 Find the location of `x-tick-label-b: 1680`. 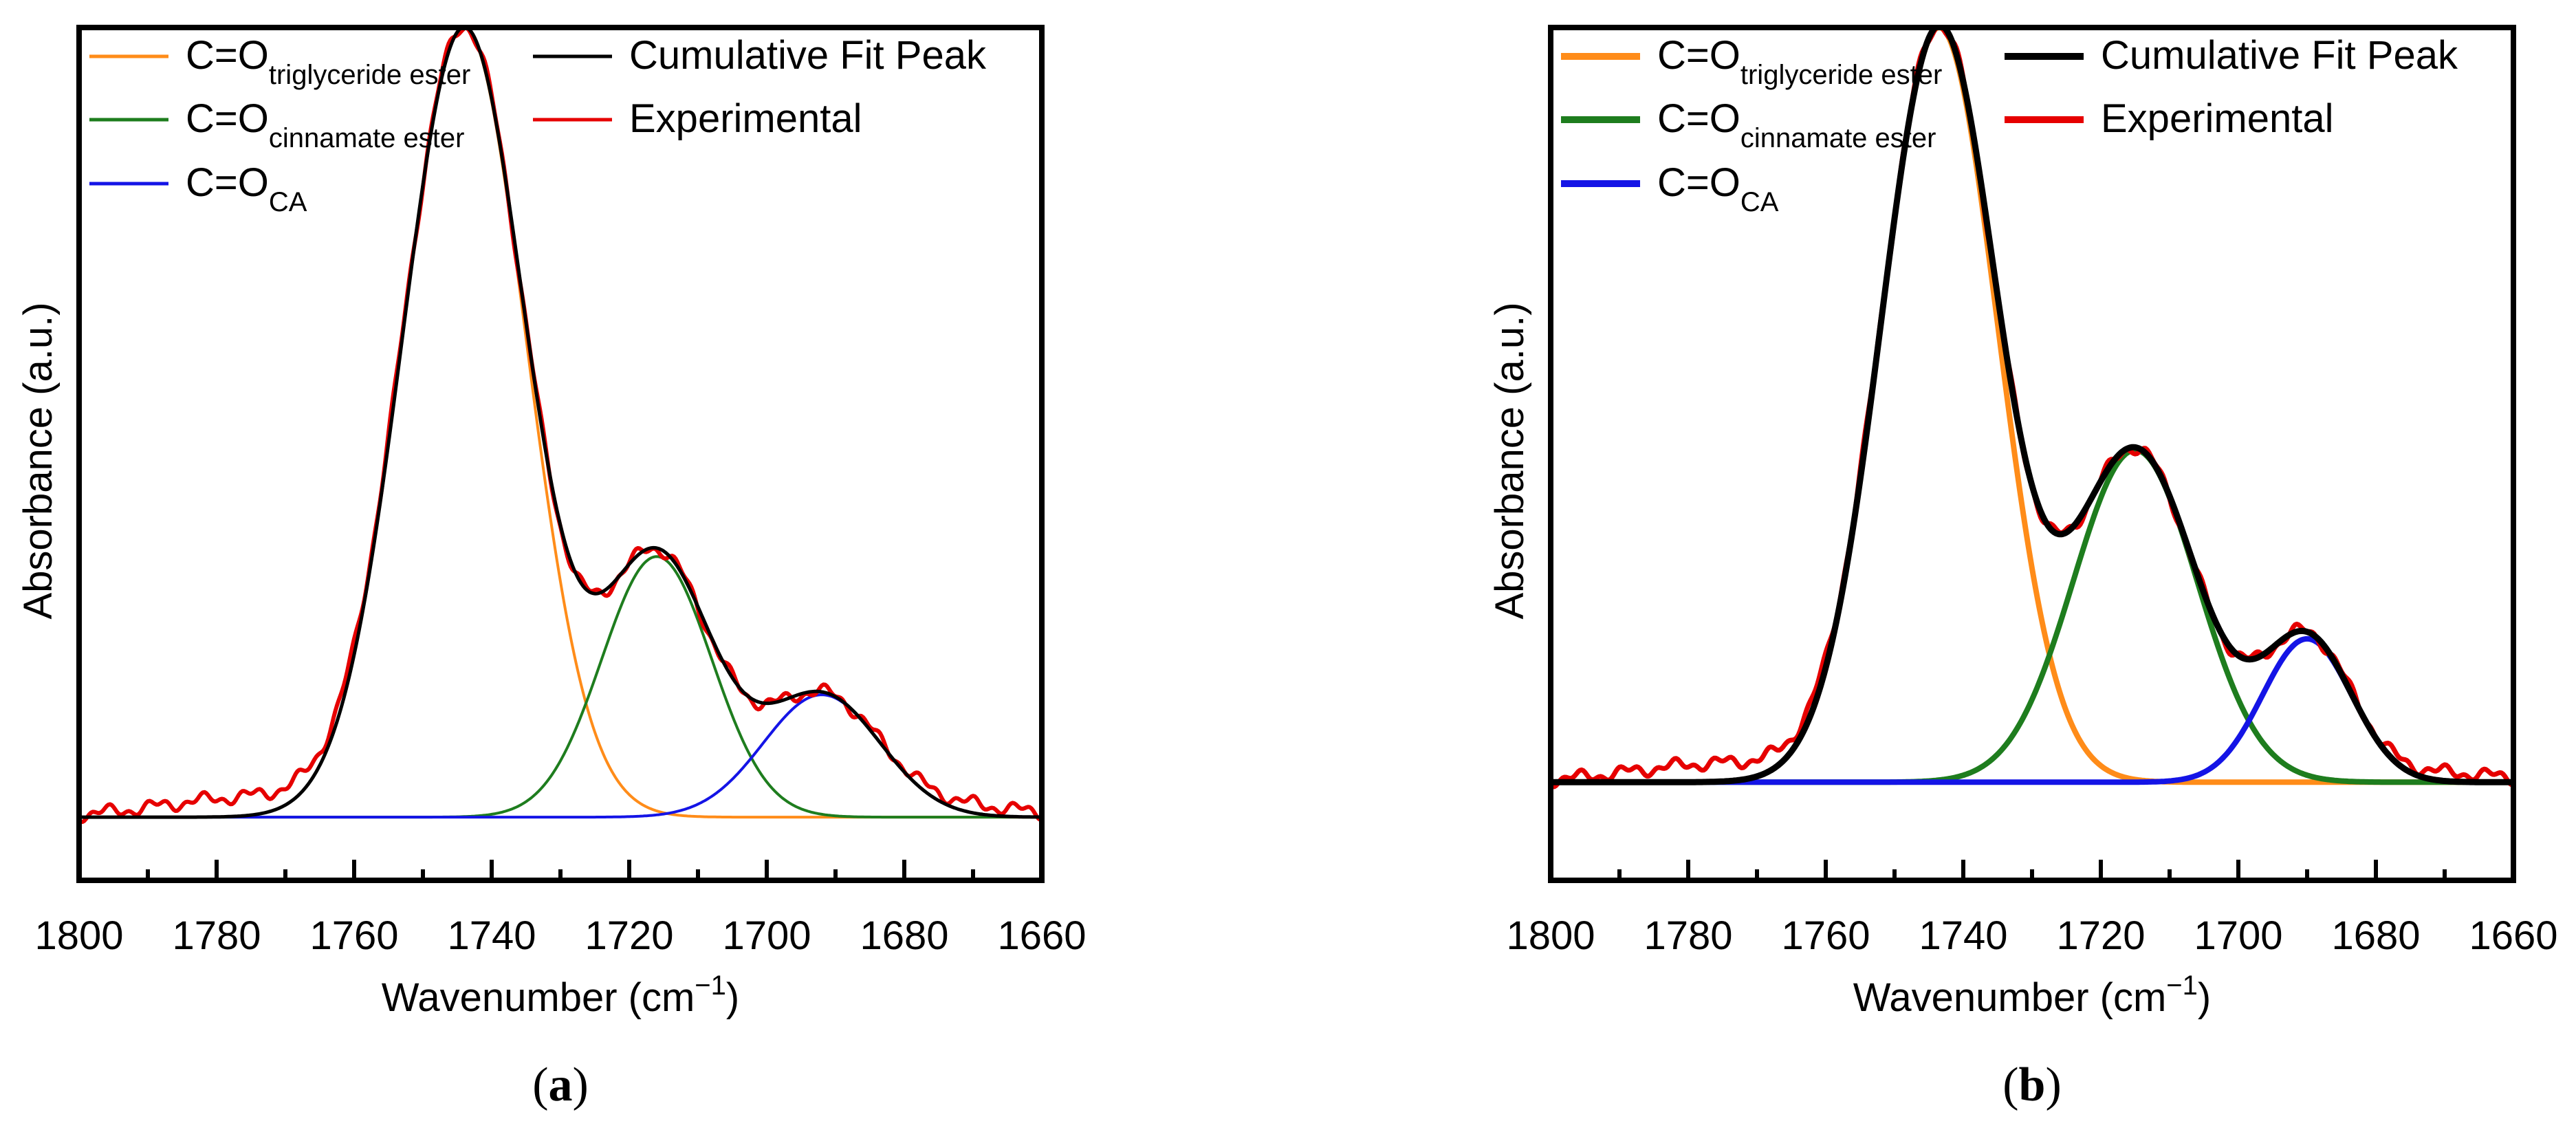

x-tick-label-b: 1680 is located at coordinates (2375, 936).